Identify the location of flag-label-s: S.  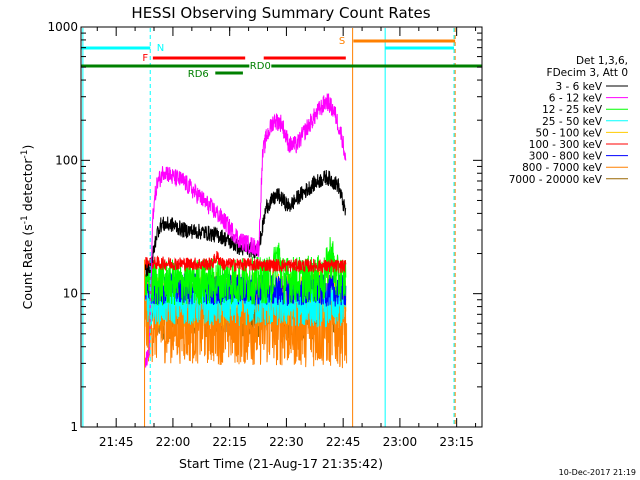
(342, 41).